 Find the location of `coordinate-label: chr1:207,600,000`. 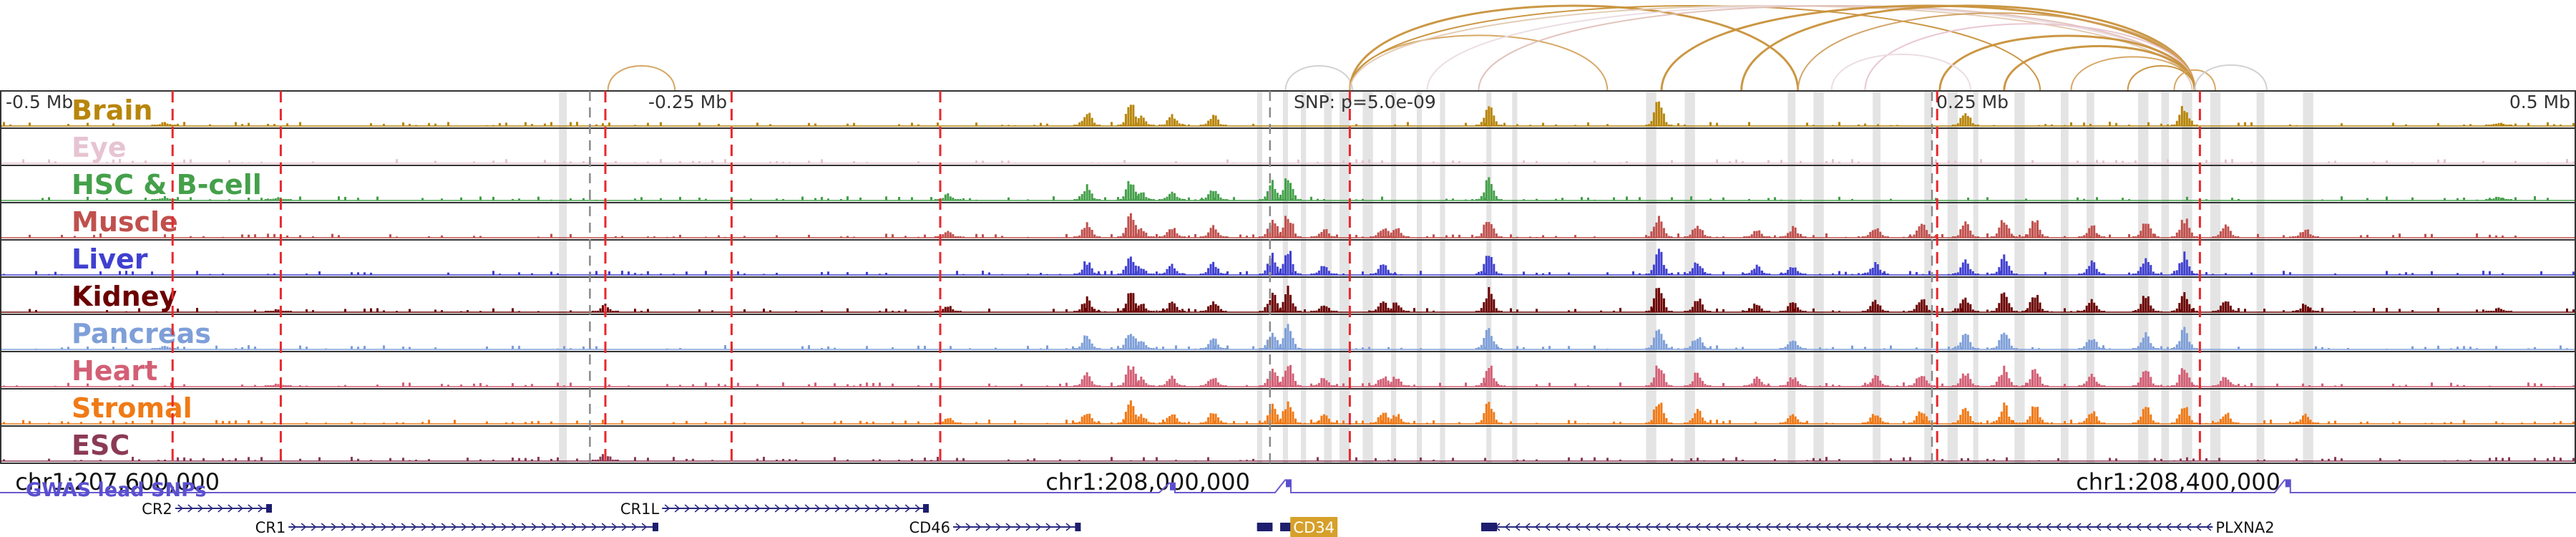

coordinate-label: chr1:207,600,000 is located at coordinates (117, 481).